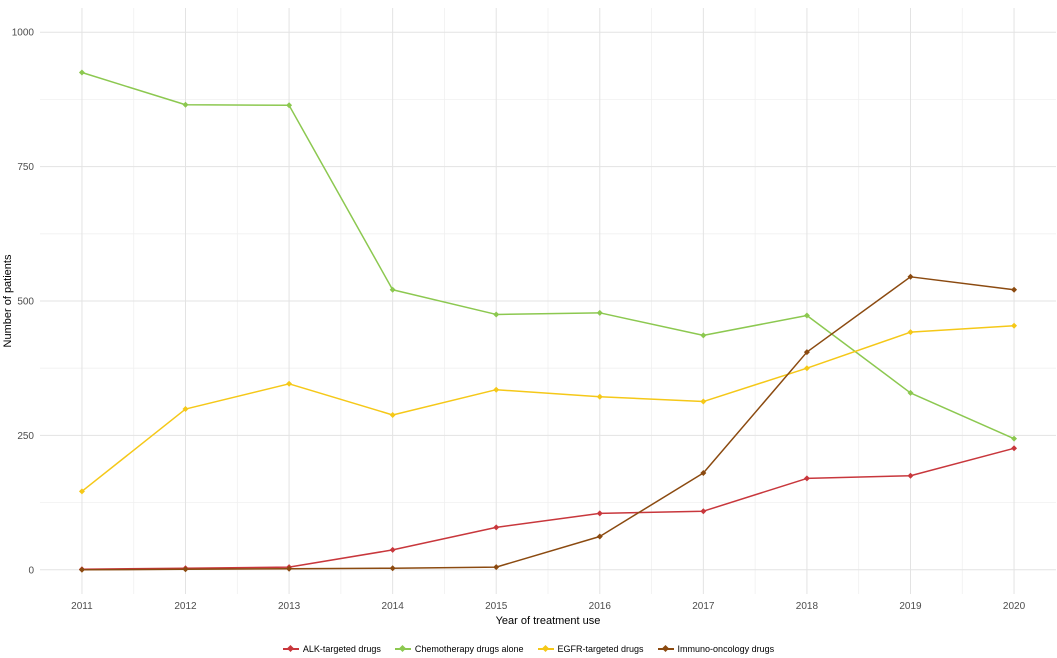  I want to click on y-tick-label: 0, so click(31, 570).